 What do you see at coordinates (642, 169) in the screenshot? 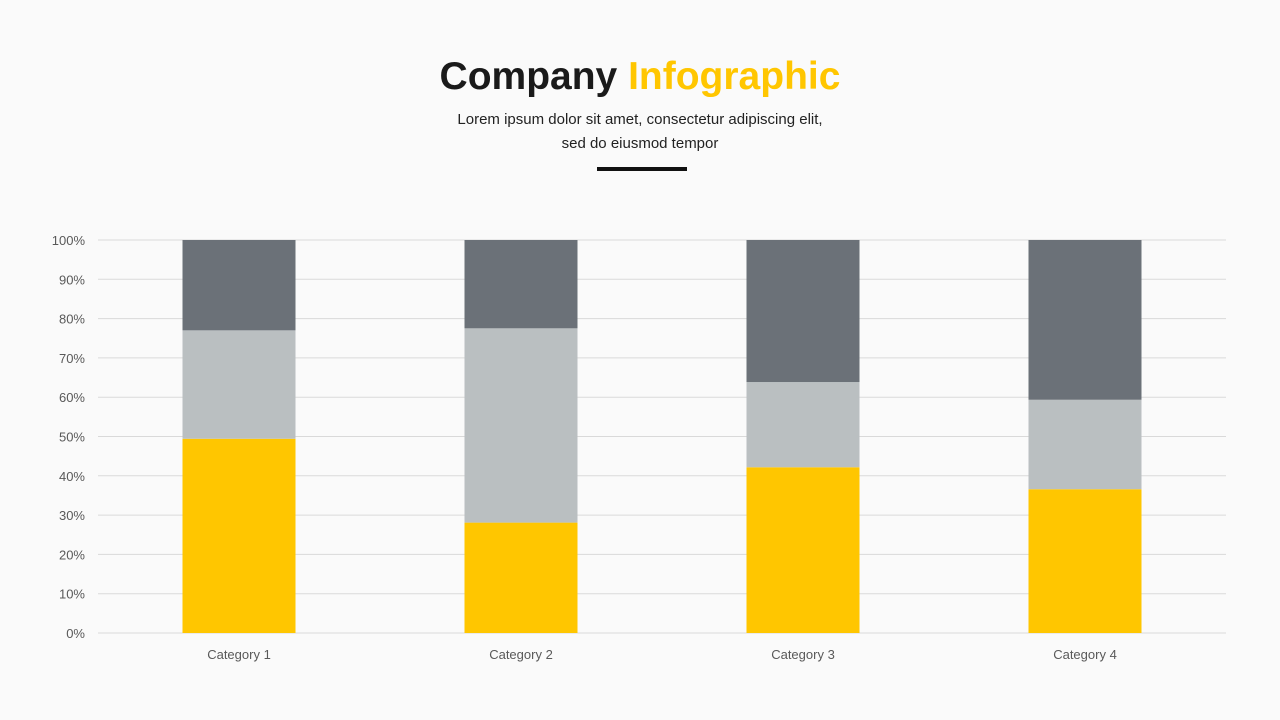
I see `title-underline` at bounding box center [642, 169].